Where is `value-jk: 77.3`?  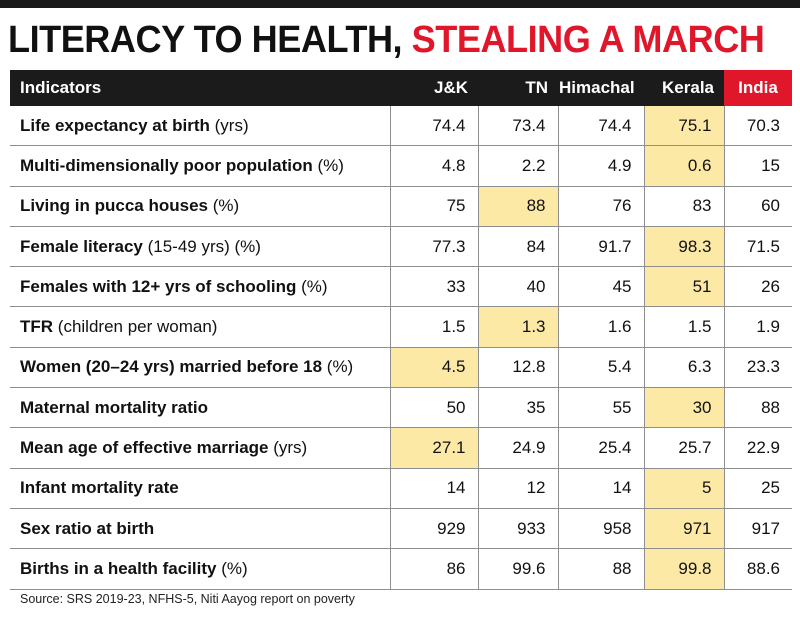
value-jk: 77.3 is located at coordinates (434, 247).